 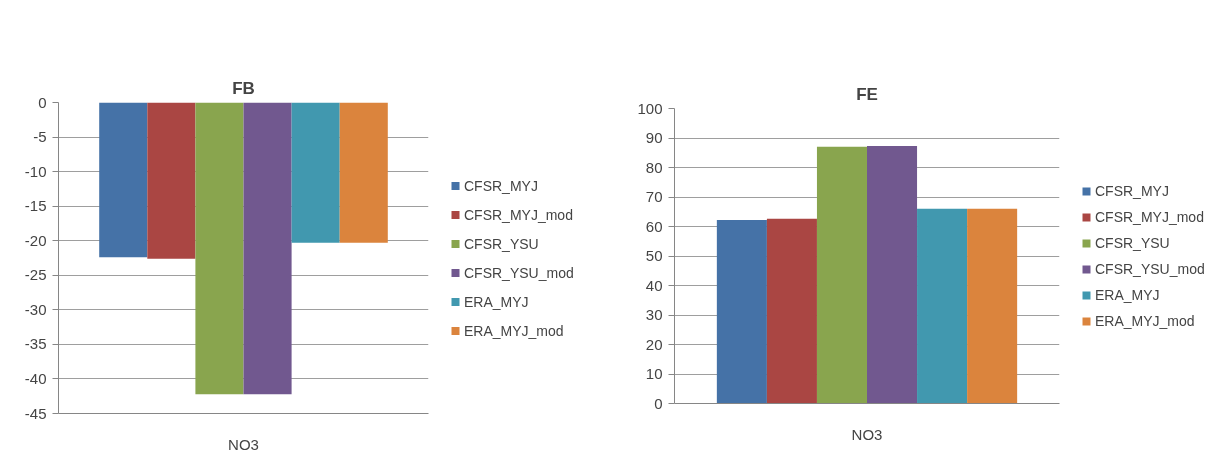 I want to click on y-tick-label: -15, so click(x=35, y=206).